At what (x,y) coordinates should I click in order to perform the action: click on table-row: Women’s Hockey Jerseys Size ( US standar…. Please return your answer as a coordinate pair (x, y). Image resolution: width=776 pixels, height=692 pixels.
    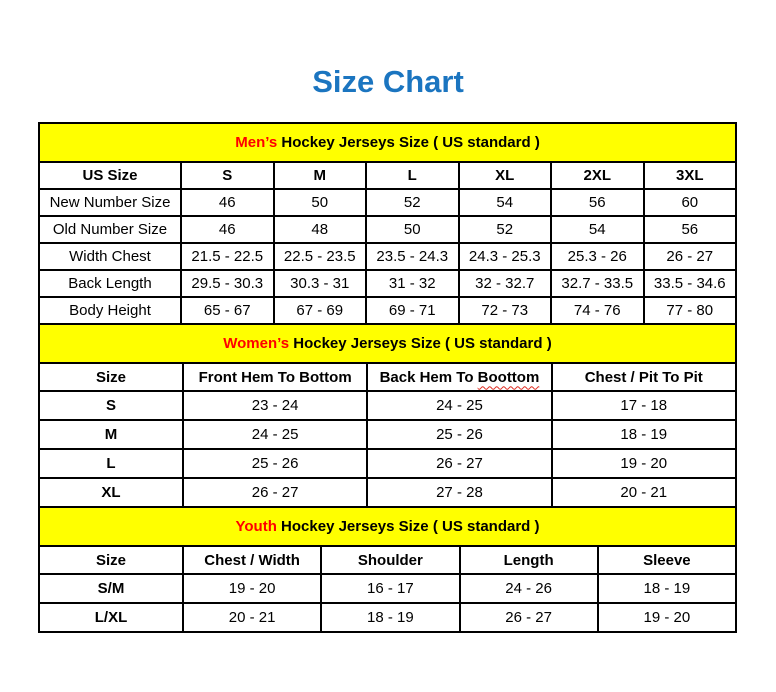
    Looking at the image, I should click on (387, 343).